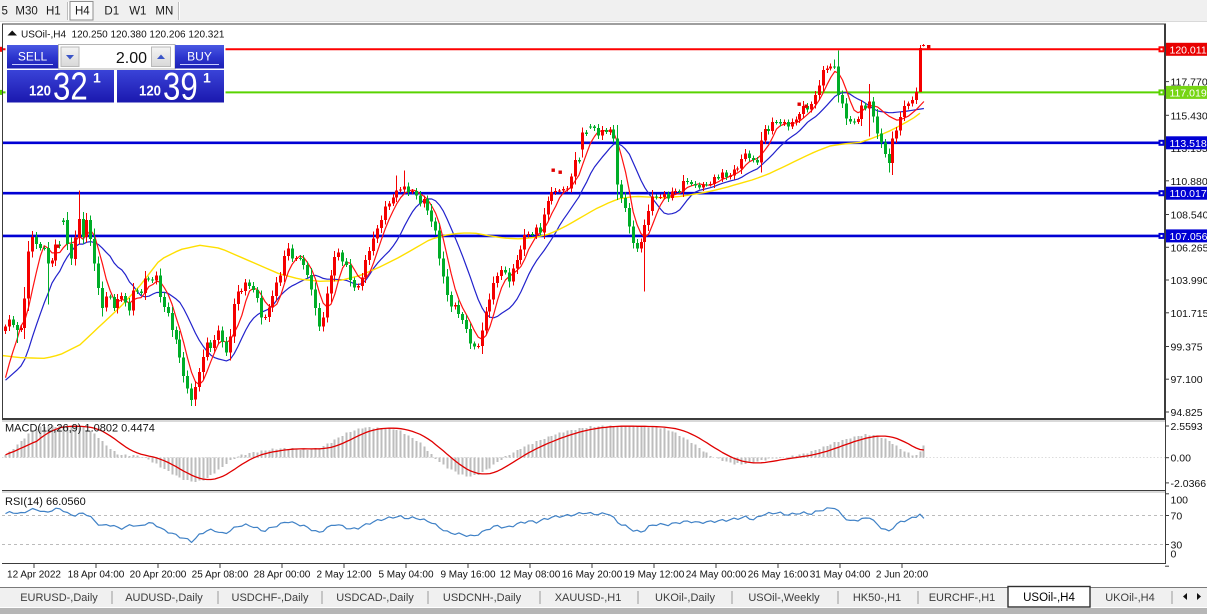 The width and height of the screenshot is (1207, 614). What do you see at coordinates (34, 575) in the screenshot?
I see `svg-text: 12 Apr 2022` at bounding box center [34, 575].